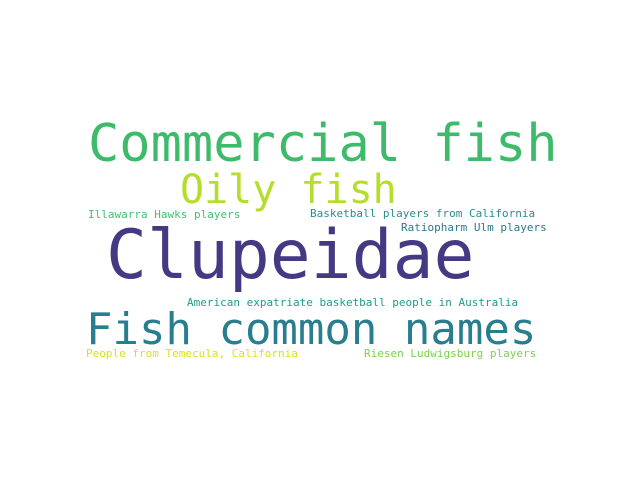 Image resolution: width=640 pixels, height=480 pixels. I want to click on word-fish-common-names: Fish common names, so click(311, 329).